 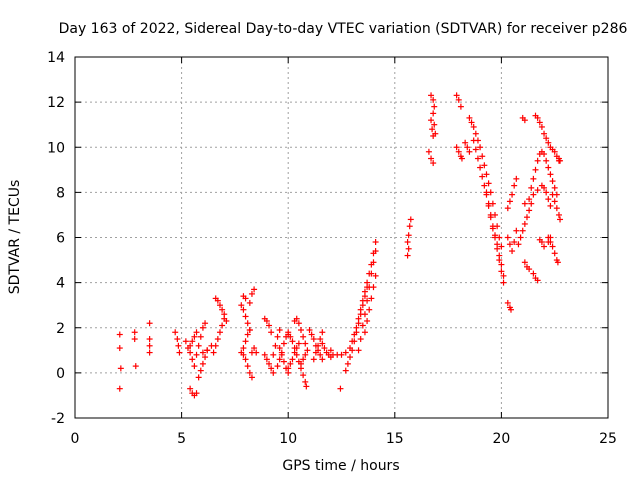 What do you see at coordinates (56, 238) in the screenshot?
I see `y-tick-labels: -2 0 2 4 6 8 10 12 14` at bounding box center [56, 238].